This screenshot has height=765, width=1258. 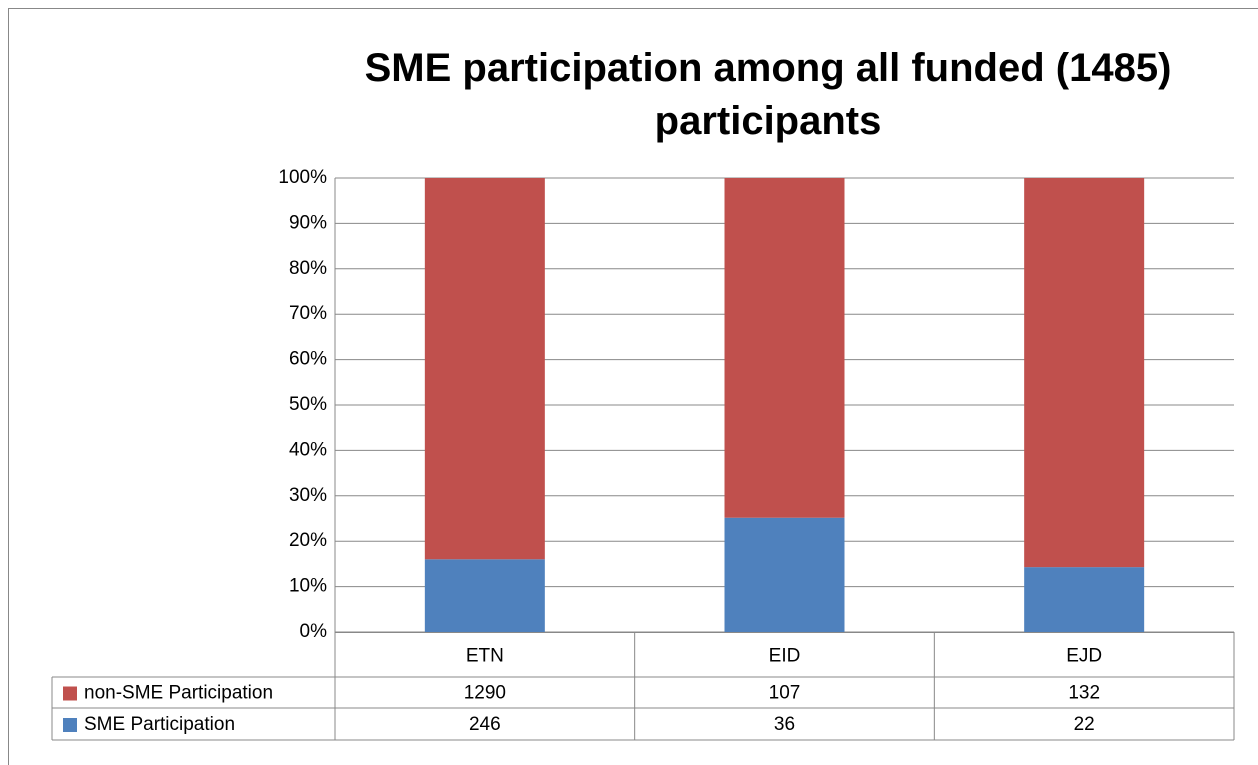 I want to click on y-tick-label: 0%, so click(x=314, y=631).